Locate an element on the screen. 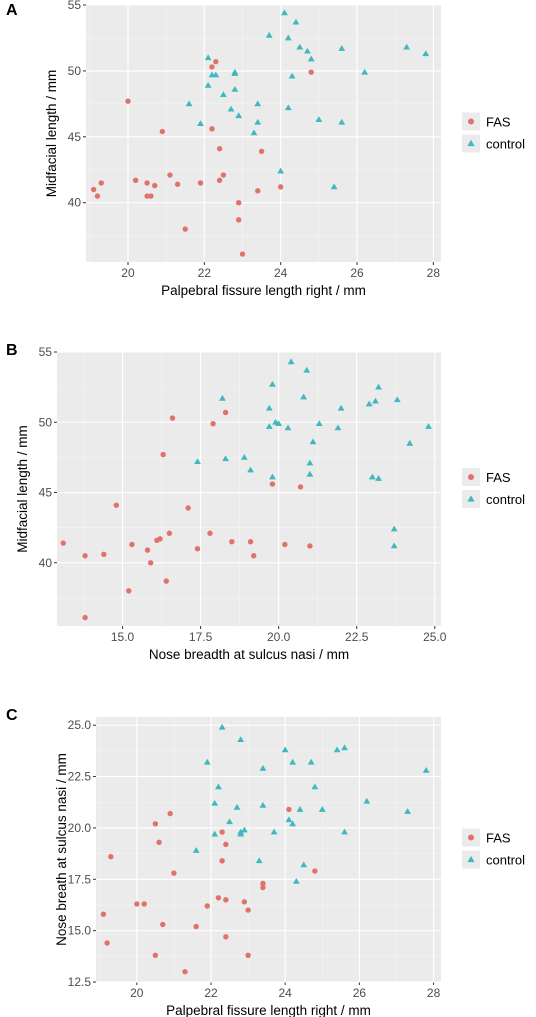  x-tick-label: 22 is located at coordinates (205, 273).